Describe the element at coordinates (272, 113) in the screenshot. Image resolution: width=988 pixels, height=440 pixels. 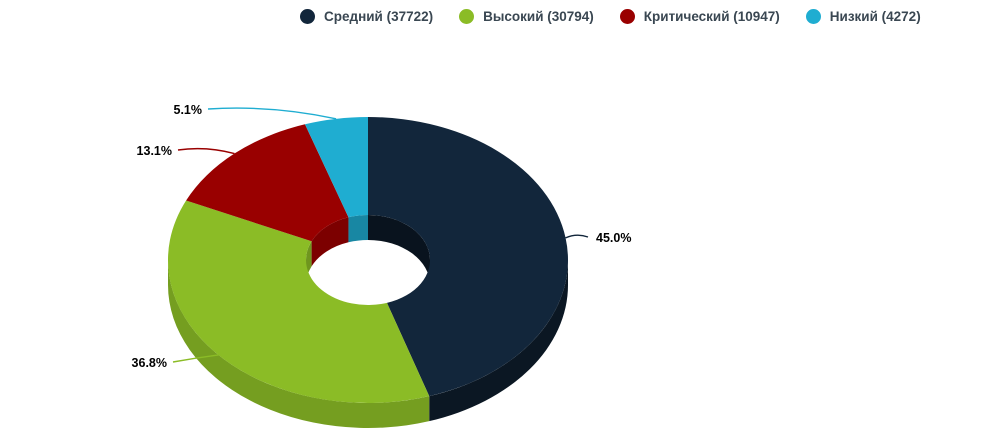
I see `leader-line-low` at that location.